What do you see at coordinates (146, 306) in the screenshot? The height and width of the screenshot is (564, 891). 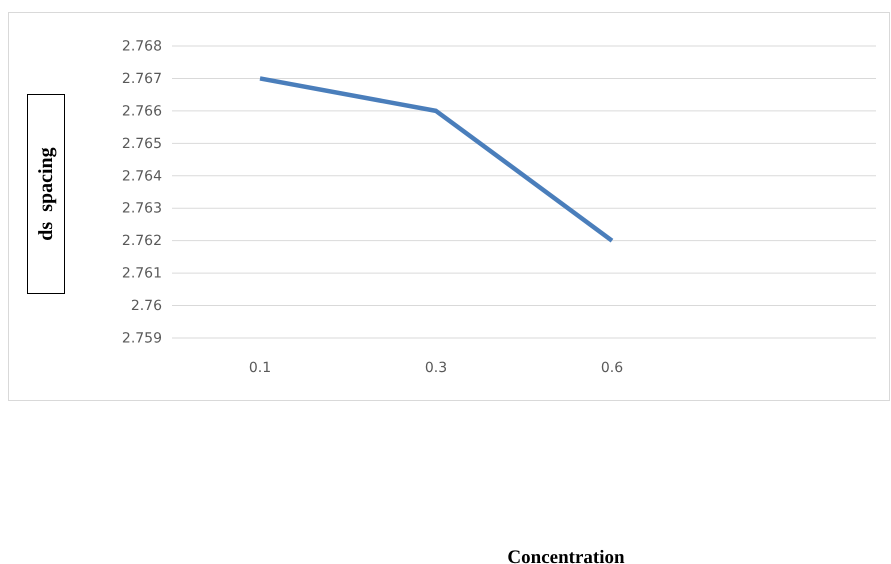 I see `y-tick-label: 2.76` at bounding box center [146, 306].